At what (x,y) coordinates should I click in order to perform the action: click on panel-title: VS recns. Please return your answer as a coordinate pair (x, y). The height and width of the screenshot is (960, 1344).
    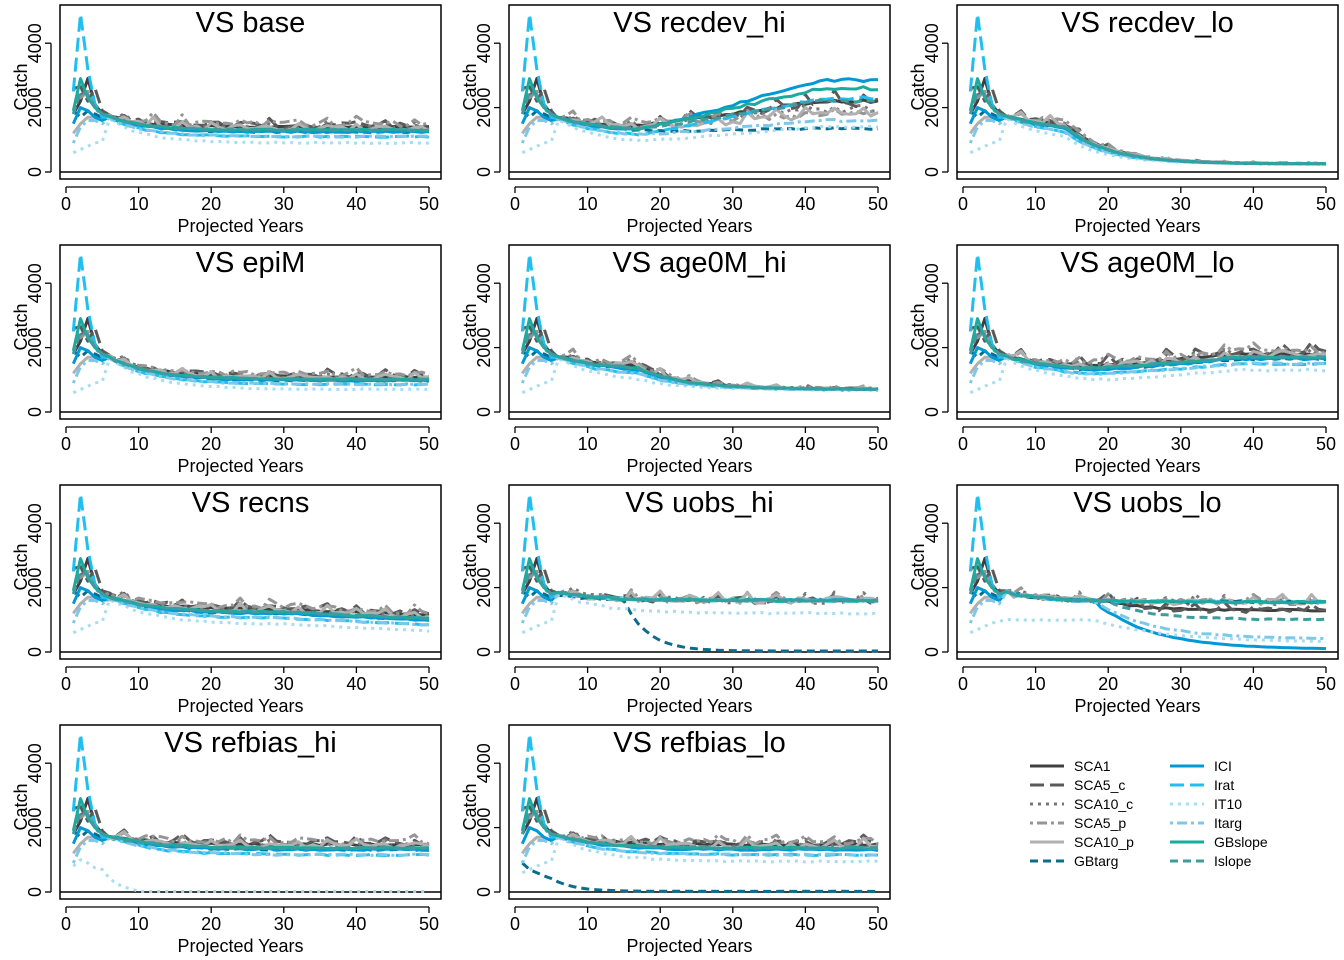
    Looking at the image, I should click on (251, 503).